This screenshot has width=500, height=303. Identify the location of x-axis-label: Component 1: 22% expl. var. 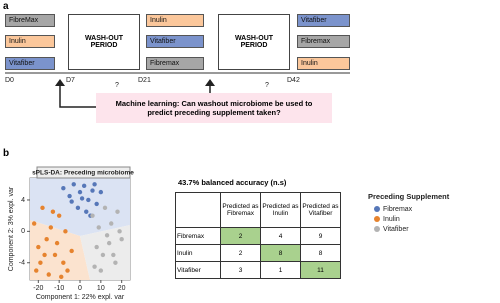
(80, 297).